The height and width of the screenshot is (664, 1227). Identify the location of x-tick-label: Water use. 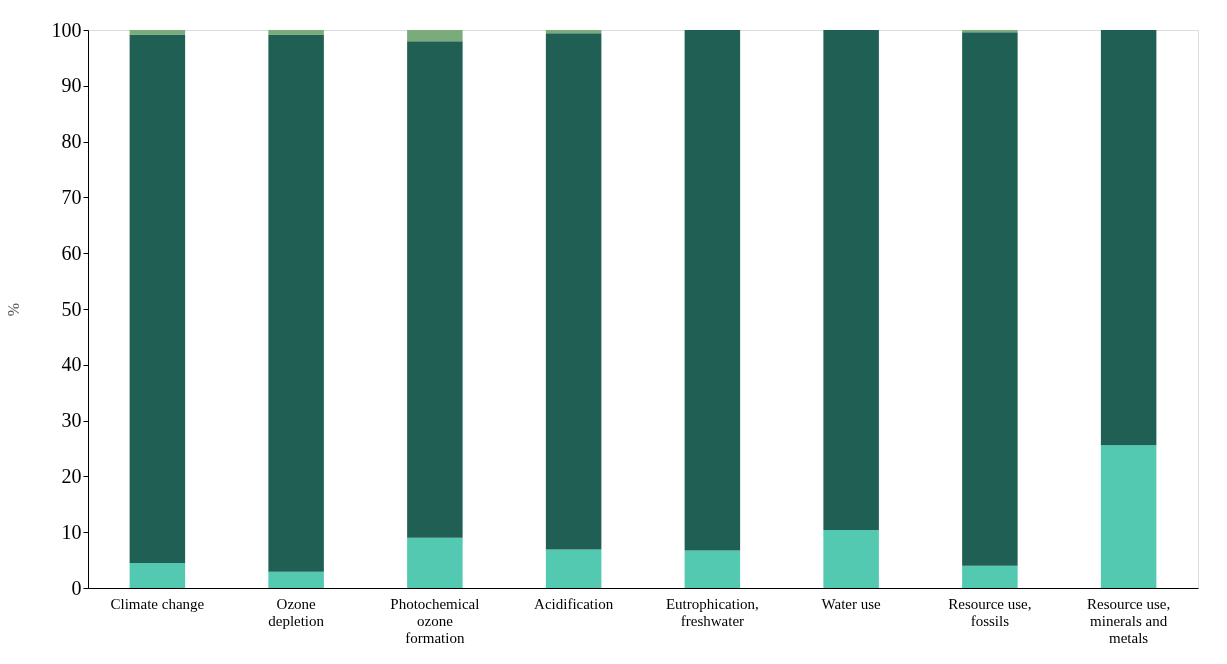
(851, 603).